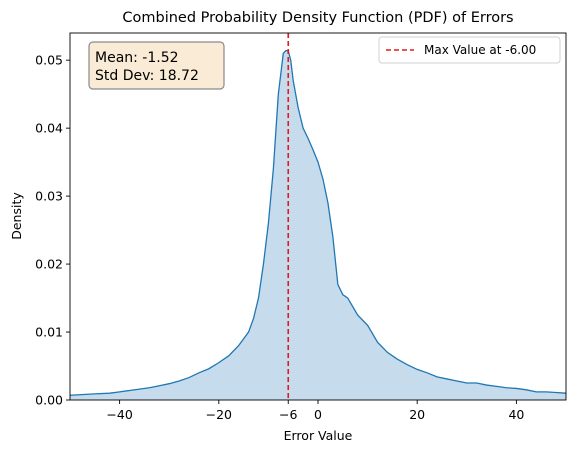 The width and height of the screenshot is (576, 453). I want to click on x-tick-label: −40, so click(119, 414).